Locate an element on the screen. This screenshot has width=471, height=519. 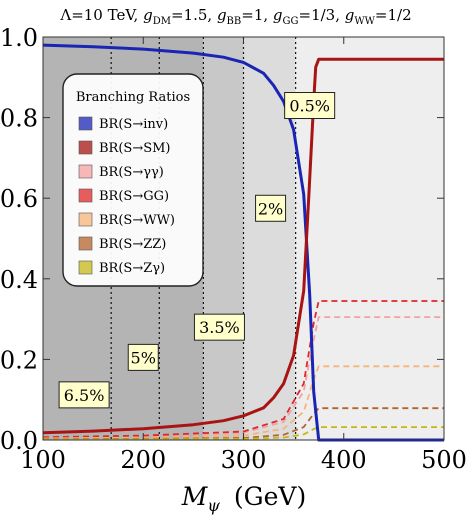
legend-box is located at coordinates (133, 180).